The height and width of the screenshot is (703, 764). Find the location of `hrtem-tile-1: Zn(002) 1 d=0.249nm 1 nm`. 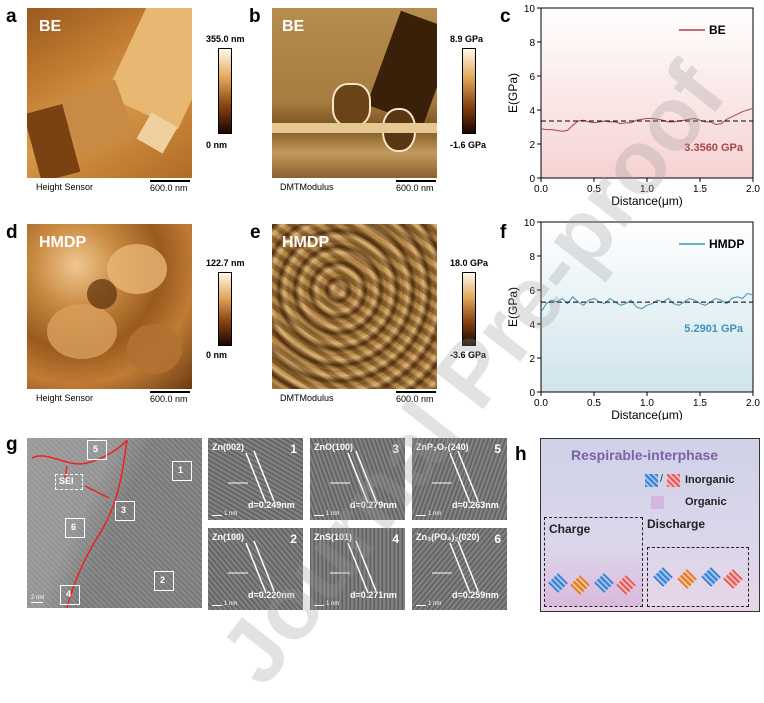

hrtem-tile-1: Zn(002) 1 d=0.249nm 1 nm is located at coordinates (255, 479).